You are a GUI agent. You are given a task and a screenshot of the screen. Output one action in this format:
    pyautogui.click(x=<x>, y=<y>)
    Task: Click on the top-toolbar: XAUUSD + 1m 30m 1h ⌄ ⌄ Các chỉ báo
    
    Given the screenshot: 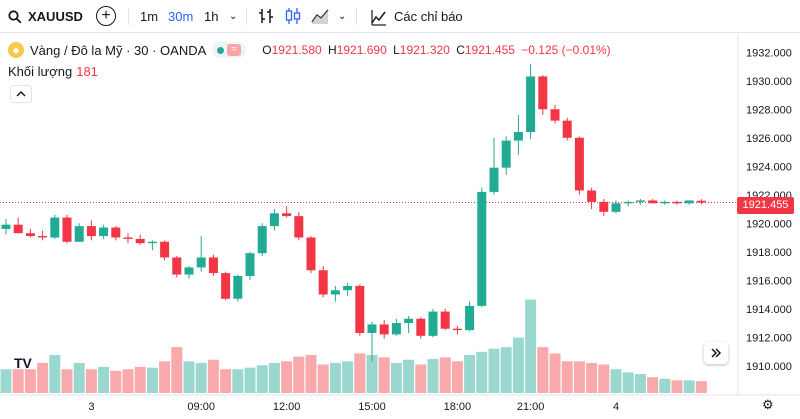 What is the action you would take?
    pyautogui.click(x=400, y=16)
    